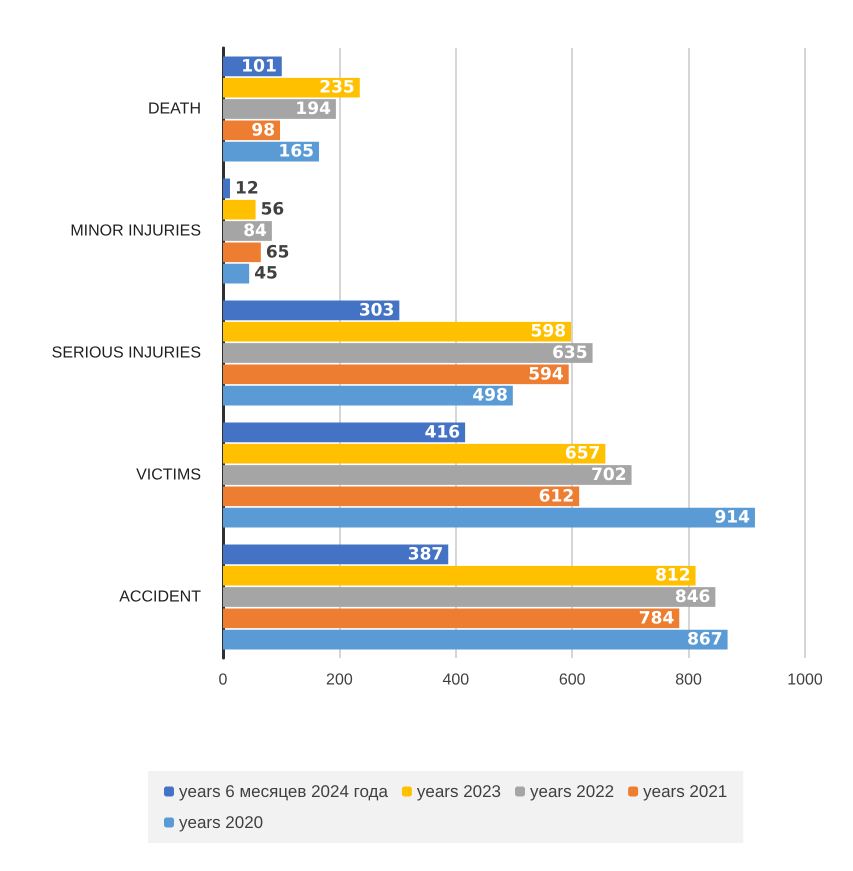 This screenshot has width=853, height=871. Describe the element at coordinates (168, 475) in the screenshot. I see `y-tick-label: VICTIMS` at that location.